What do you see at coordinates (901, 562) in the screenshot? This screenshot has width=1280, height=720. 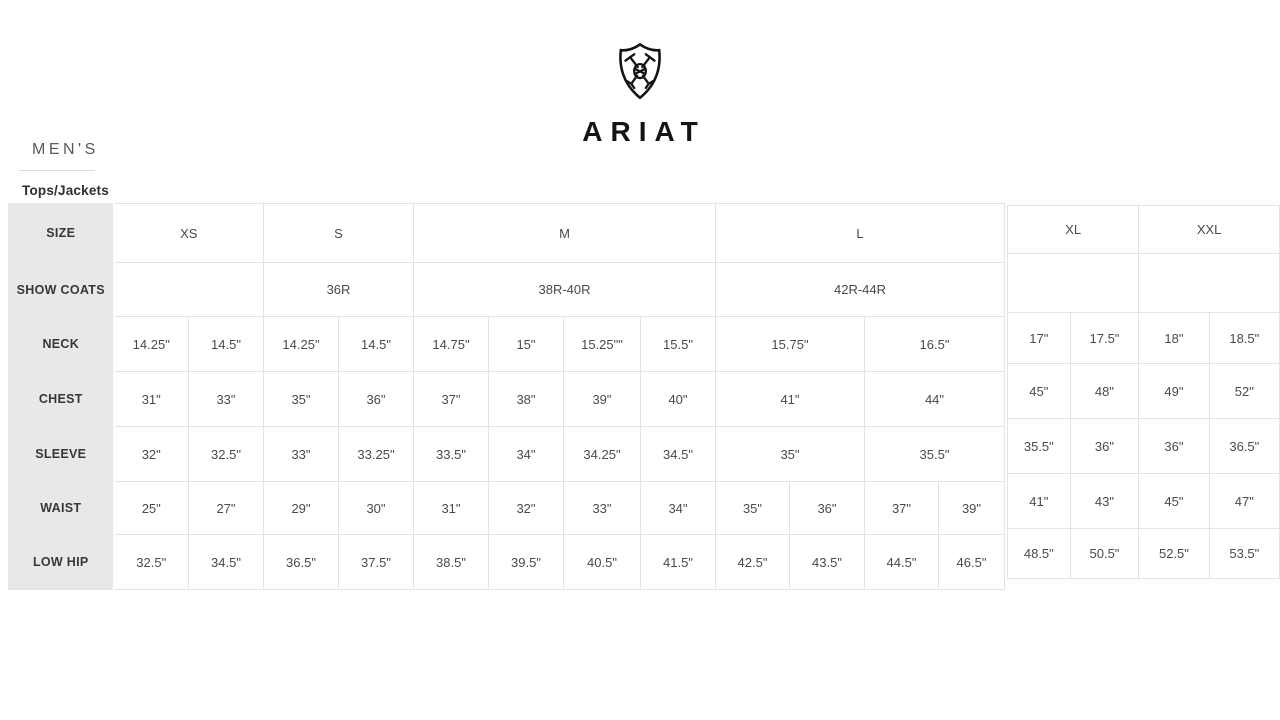 I see `size-cell: 44.5"` at bounding box center [901, 562].